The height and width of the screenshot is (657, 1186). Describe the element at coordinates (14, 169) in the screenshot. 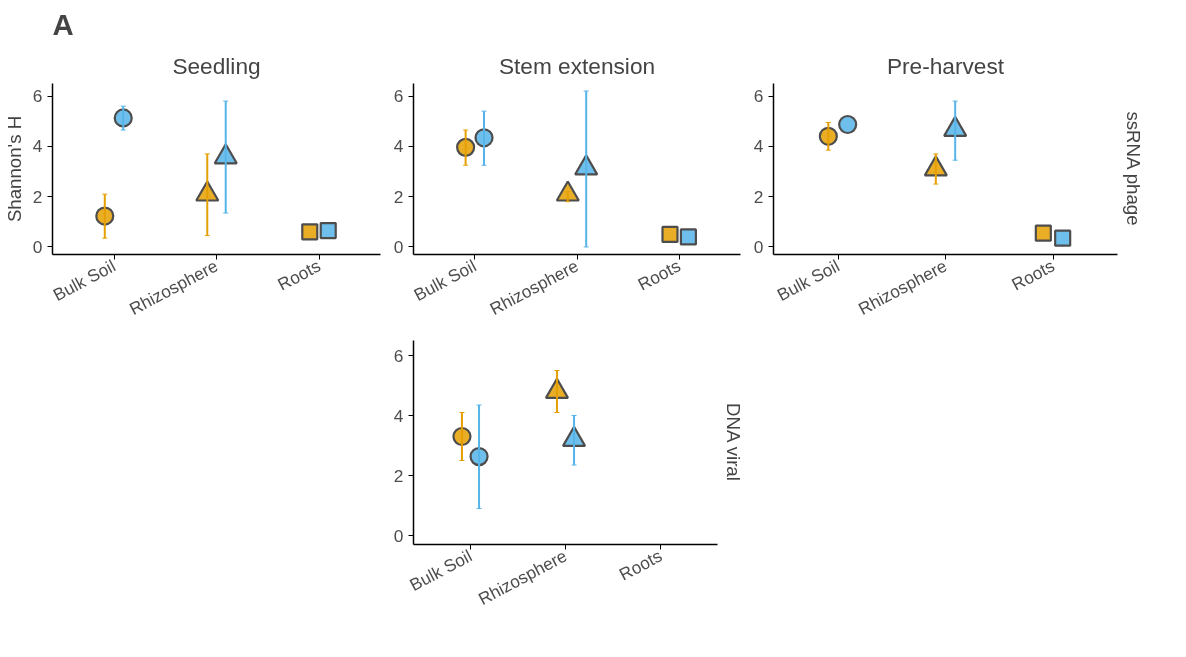

I see `y-axis-title: Shannon's H` at that location.